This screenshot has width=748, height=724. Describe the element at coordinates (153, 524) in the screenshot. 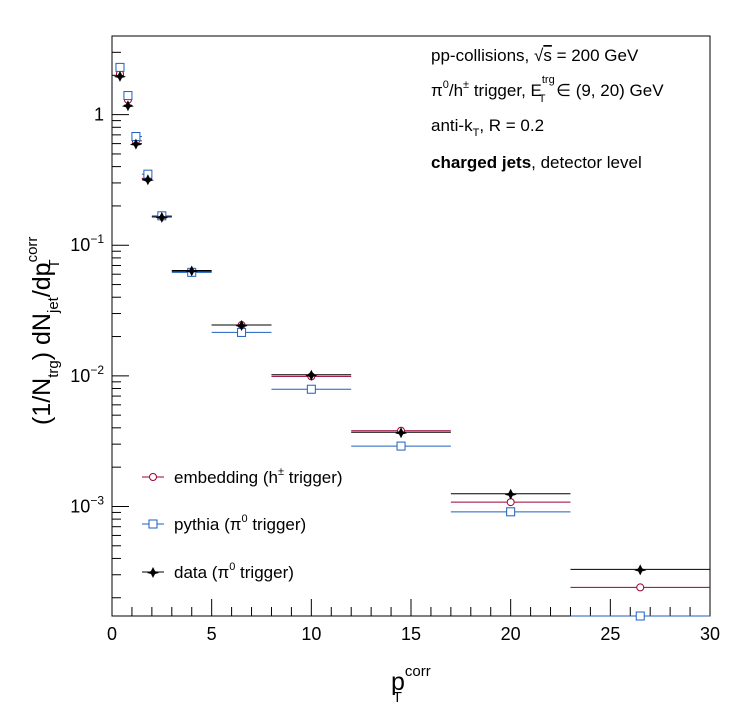

I see `legend-marker-pythia` at that location.